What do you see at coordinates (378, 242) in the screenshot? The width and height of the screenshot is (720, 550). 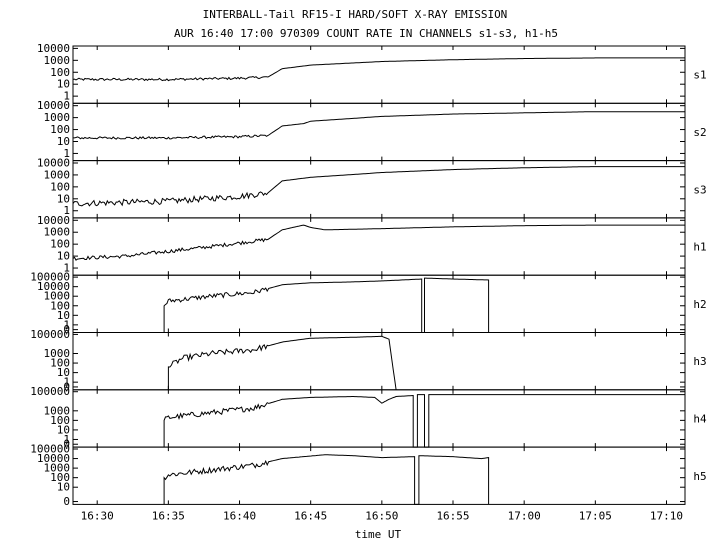 I see `series-line-h1` at bounding box center [378, 242].